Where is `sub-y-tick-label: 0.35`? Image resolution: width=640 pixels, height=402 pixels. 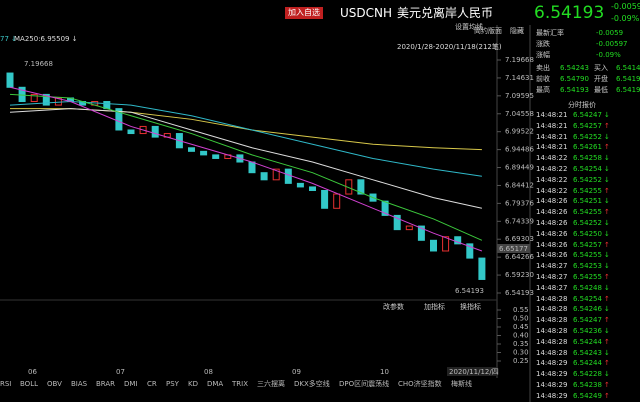
sub-y-tick-label: 0.35 is located at coordinates (521, 344).